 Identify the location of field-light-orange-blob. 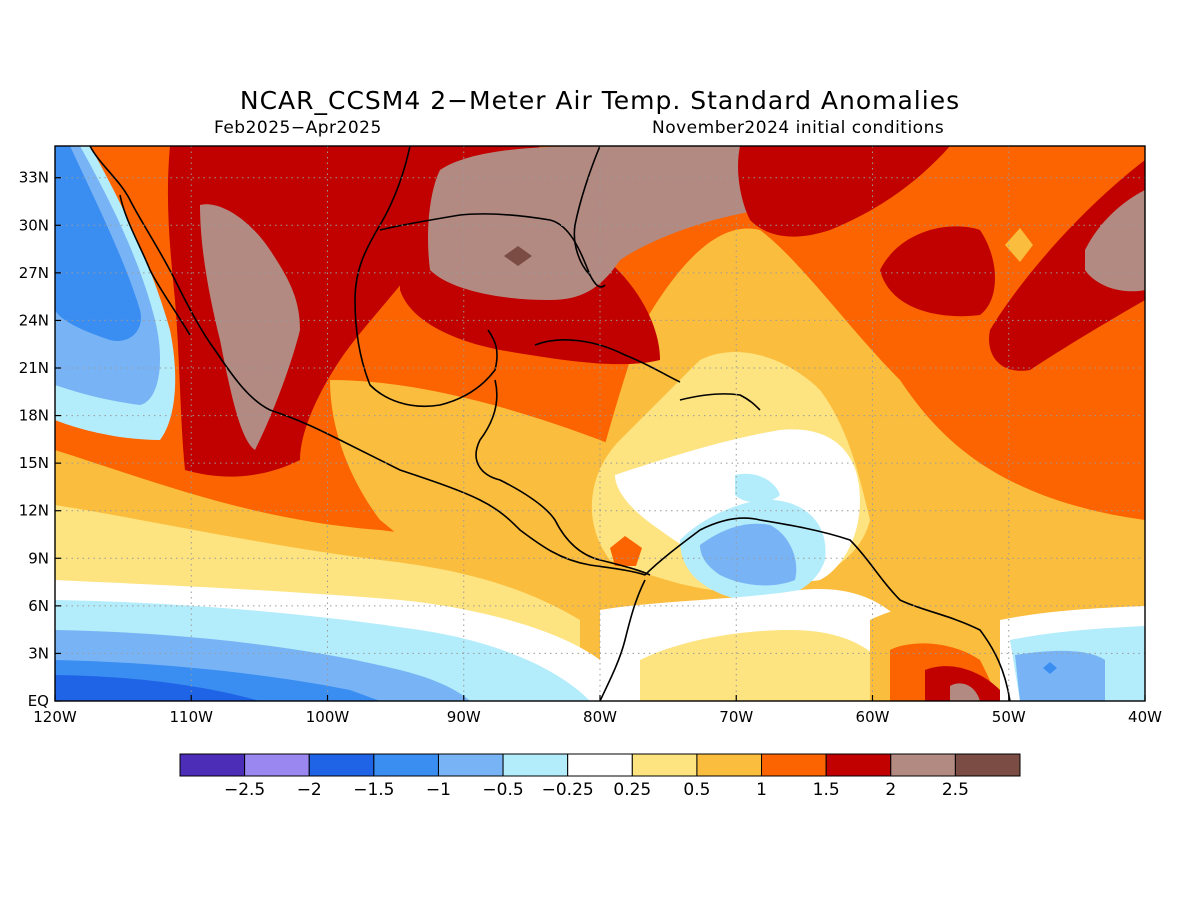
(1019, 245).